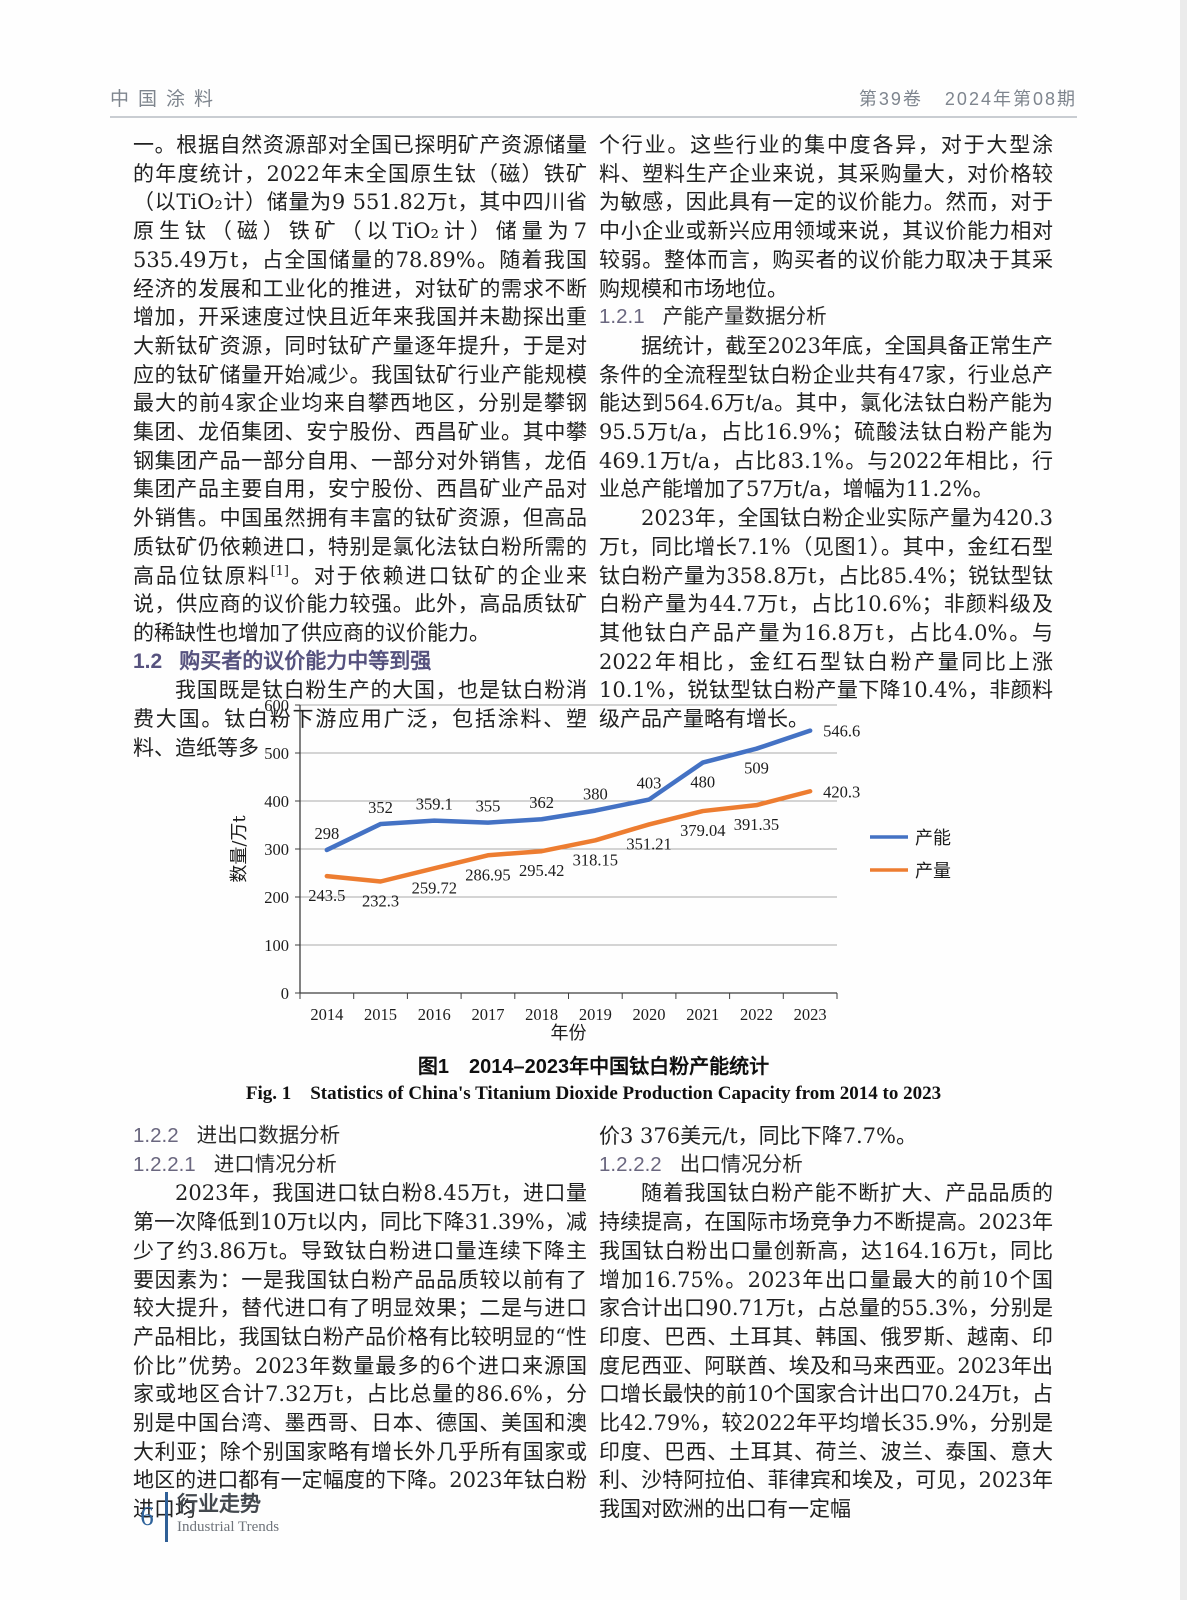 The width and height of the screenshot is (1187, 1600). Describe the element at coordinates (756, 1014) in the screenshot. I see `x-tick-label: 2022` at that location.